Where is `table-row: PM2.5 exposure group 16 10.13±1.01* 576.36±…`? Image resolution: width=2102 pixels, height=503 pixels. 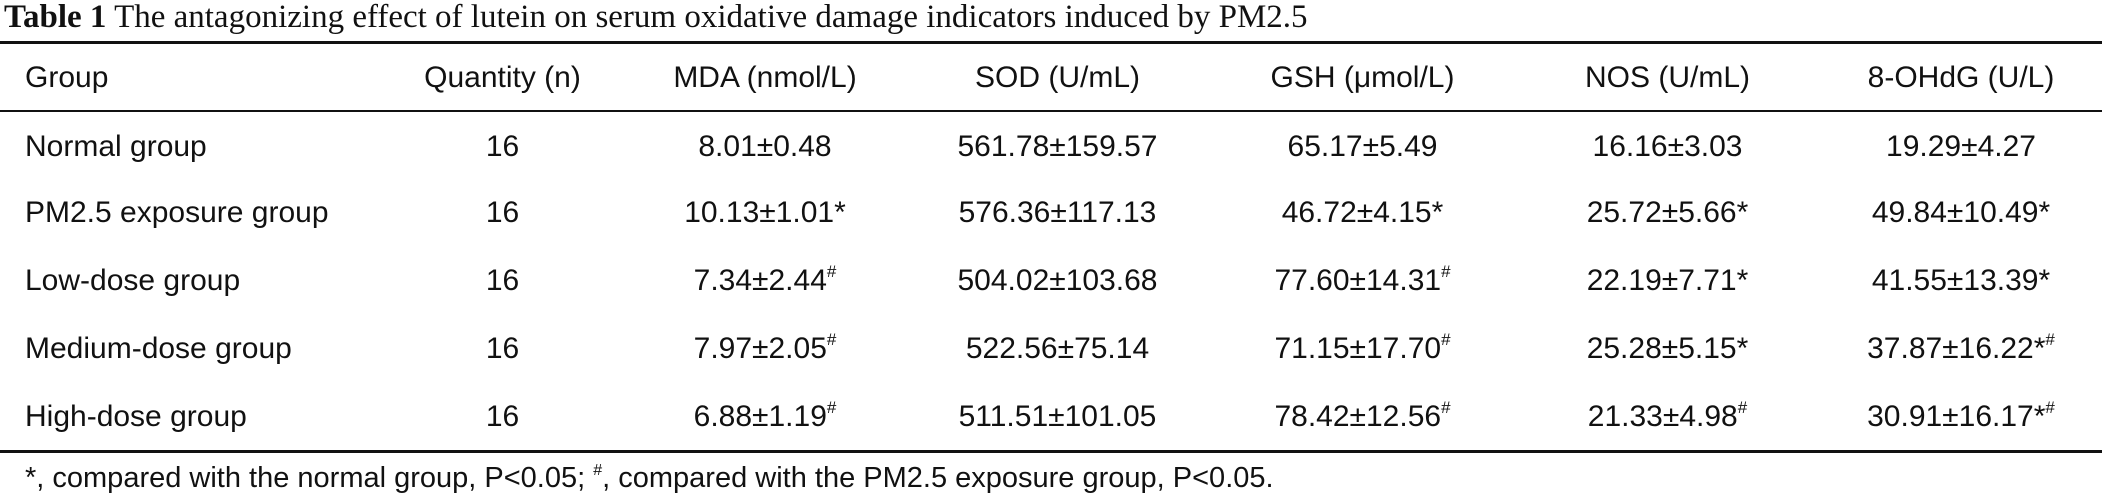
table-row: PM2.5 exposure group 16 10.13±1.01* 576.36±… is located at coordinates (1051, 213).